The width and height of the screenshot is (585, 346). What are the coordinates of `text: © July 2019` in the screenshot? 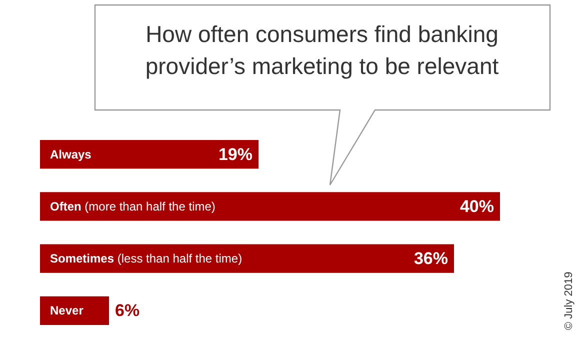 It's located at (569, 301).